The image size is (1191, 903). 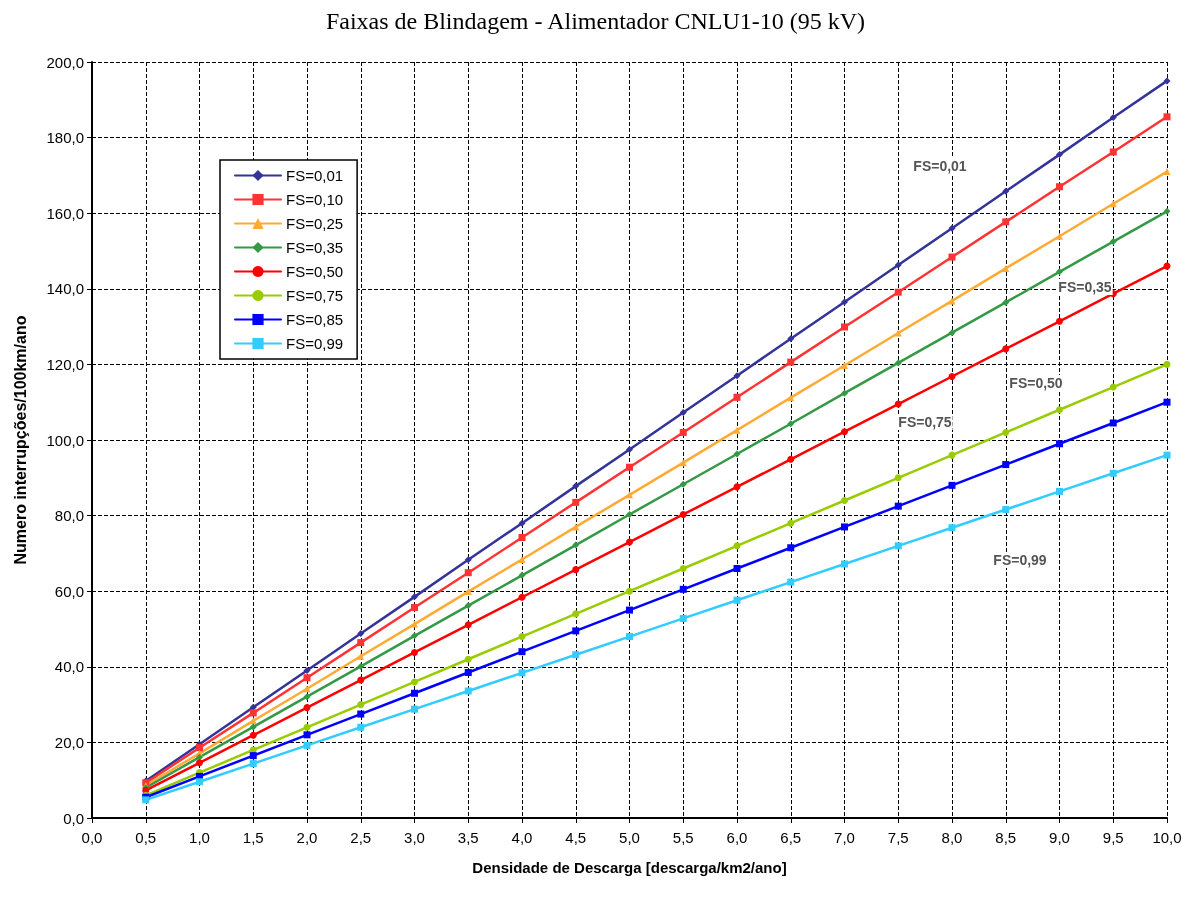 I want to click on legend-label: FS=0,10, so click(x=315, y=199).